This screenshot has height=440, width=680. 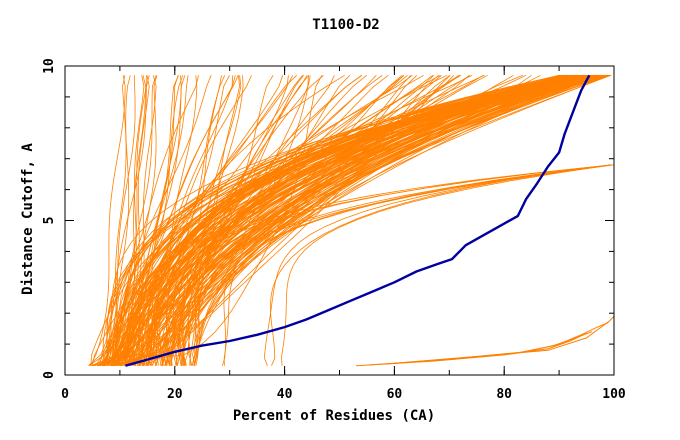 I want to click on x-tick-label: 0, so click(x=65, y=394).